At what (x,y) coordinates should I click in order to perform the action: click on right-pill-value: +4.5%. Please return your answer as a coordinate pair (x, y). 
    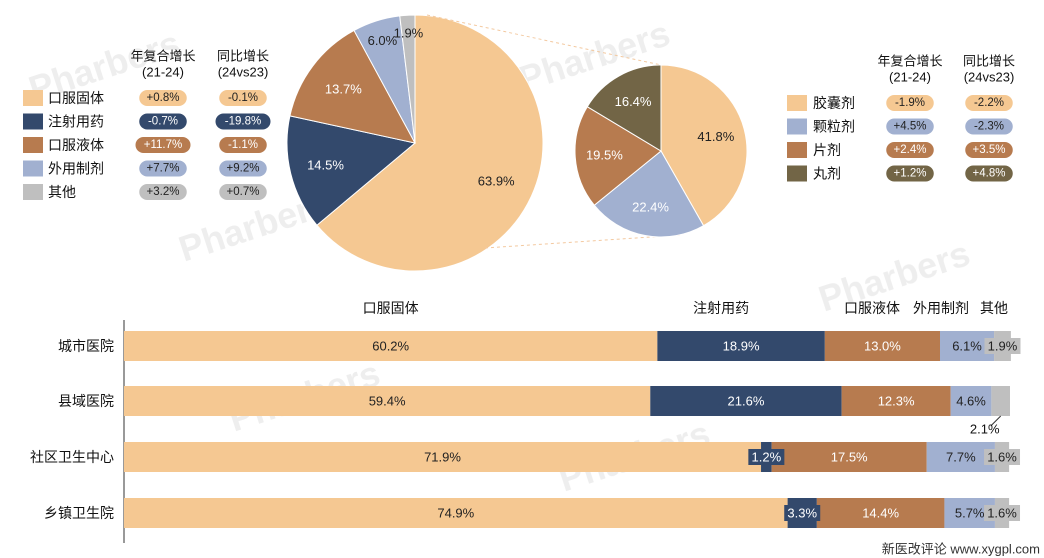
    Looking at the image, I should click on (910, 127).